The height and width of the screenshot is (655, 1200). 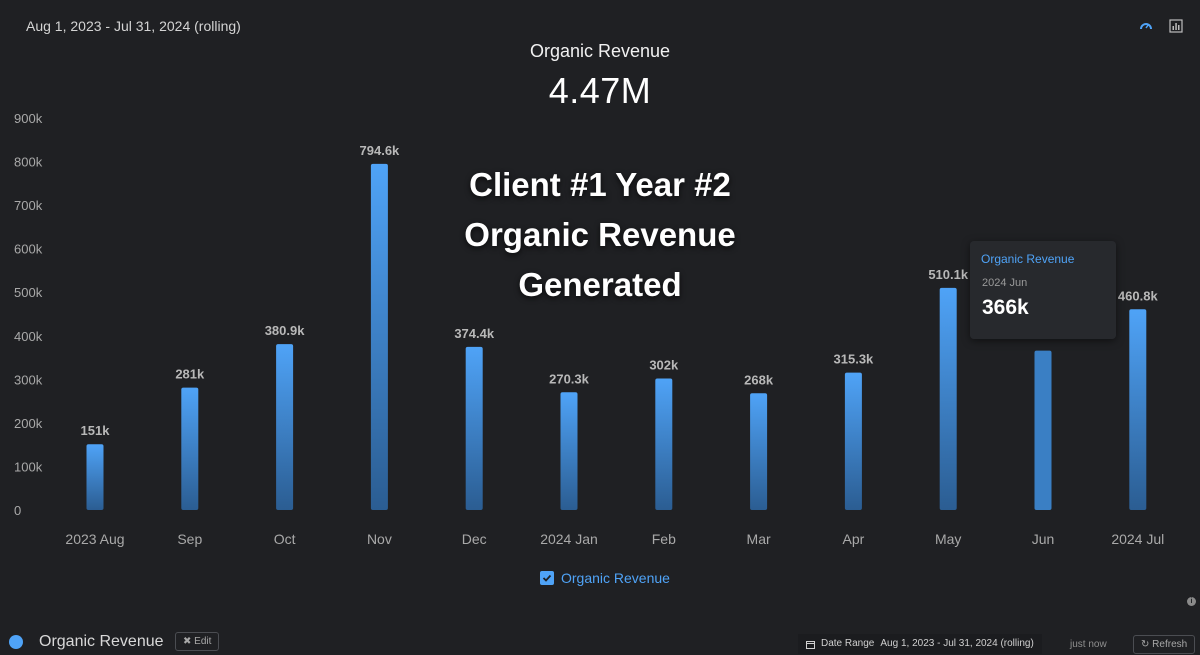 What do you see at coordinates (854, 359) in the screenshot?
I see `data-label-8: 315.3k` at bounding box center [854, 359].